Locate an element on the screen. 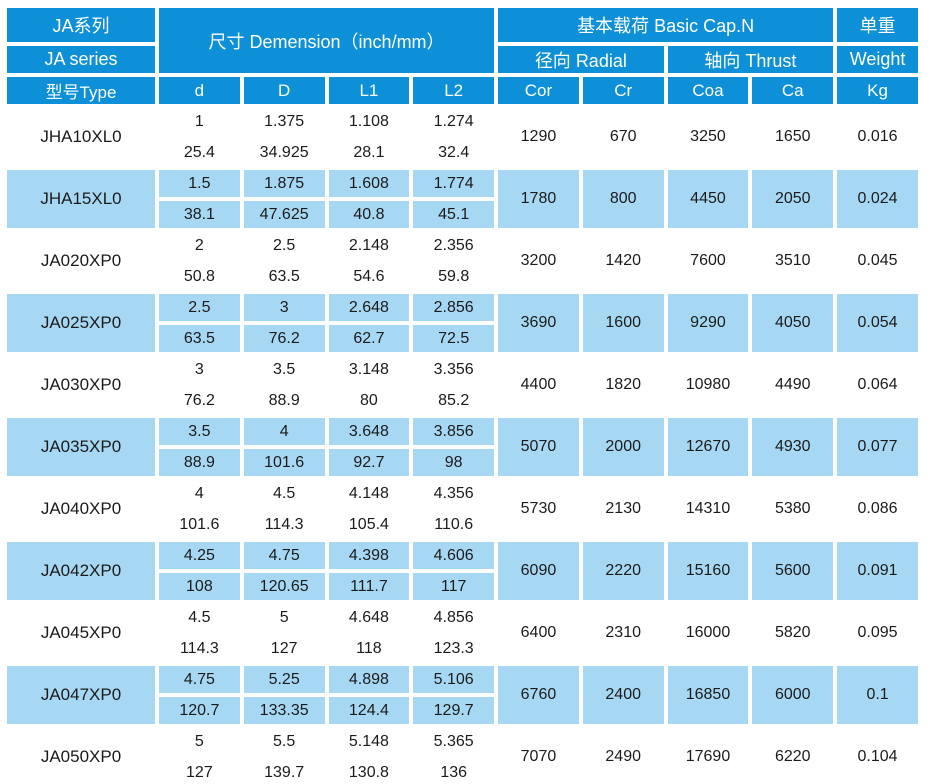  dim-D-mm-cell: 120.65 is located at coordinates (284, 586).